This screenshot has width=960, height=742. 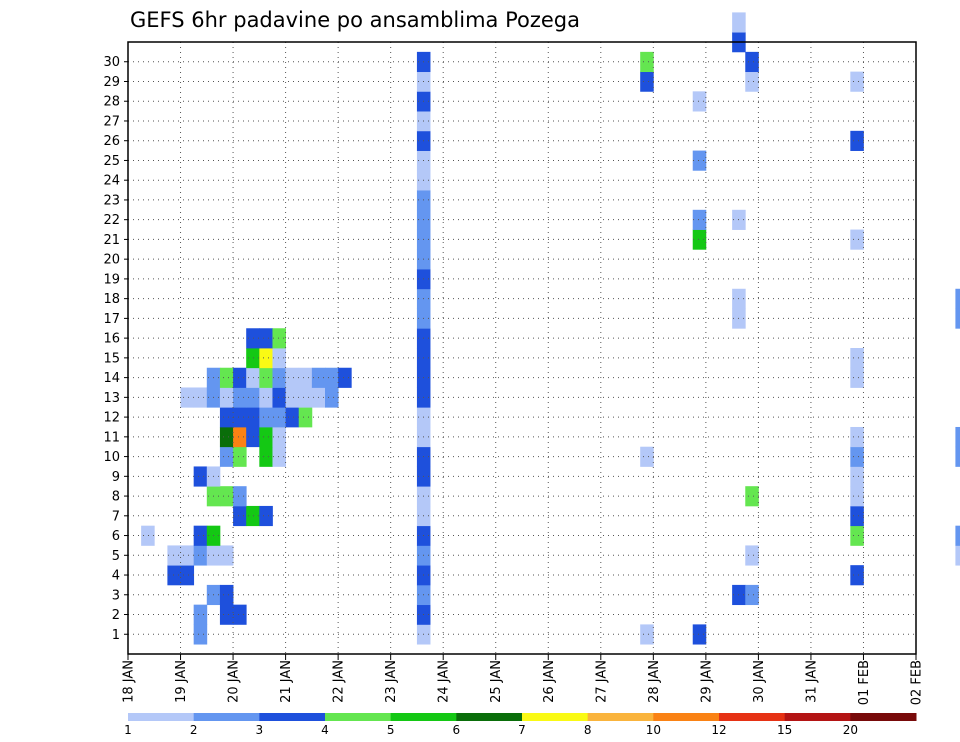 I want to click on colorbar-tick-label: 12, so click(x=718, y=730).